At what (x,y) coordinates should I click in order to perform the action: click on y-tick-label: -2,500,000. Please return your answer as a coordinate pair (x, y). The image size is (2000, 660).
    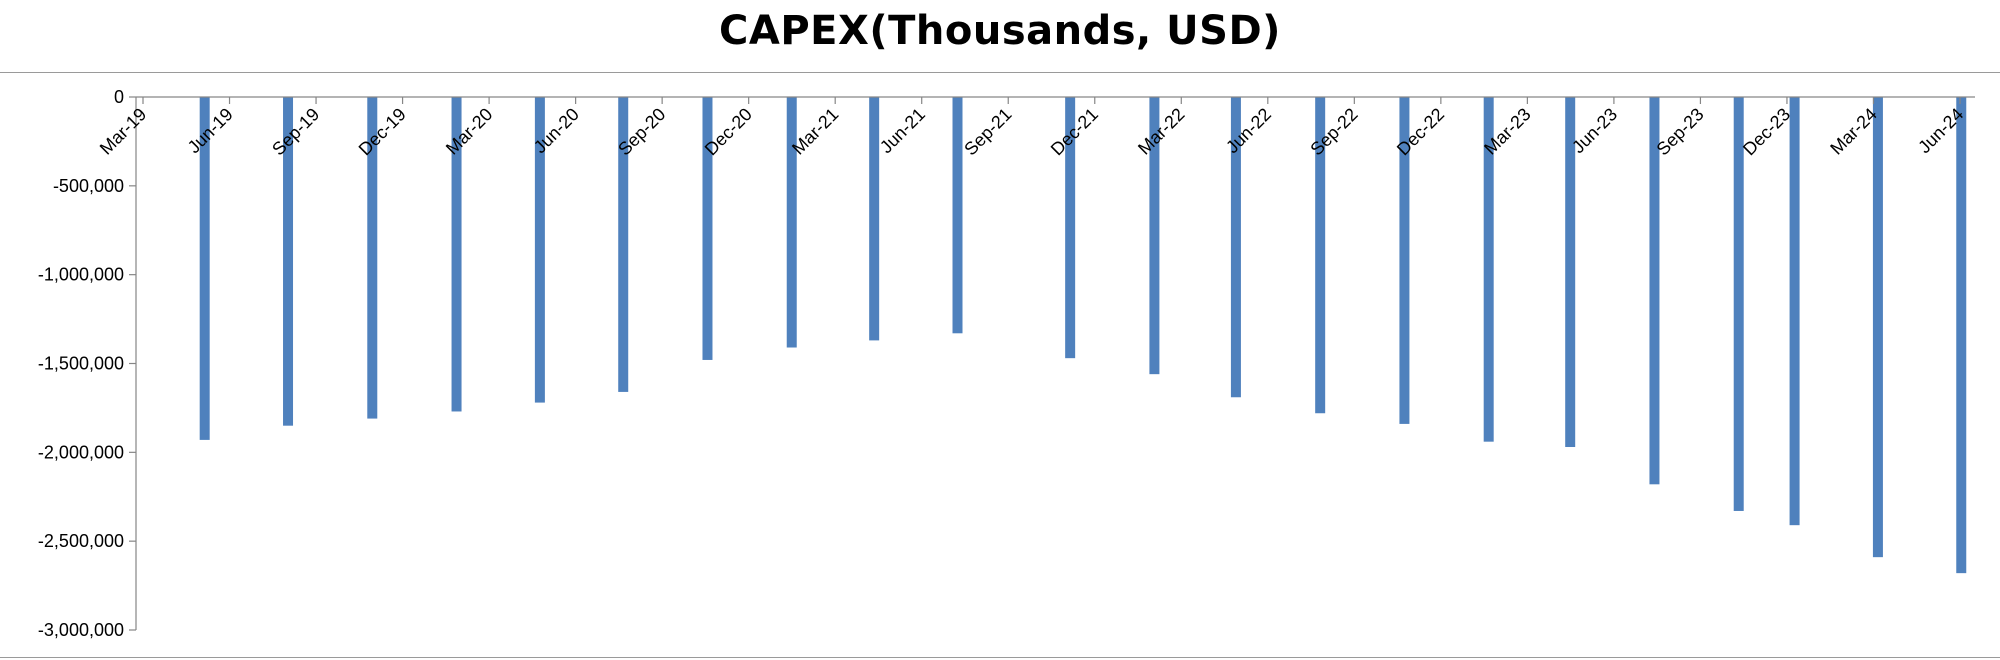
    Looking at the image, I should click on (81, 541).